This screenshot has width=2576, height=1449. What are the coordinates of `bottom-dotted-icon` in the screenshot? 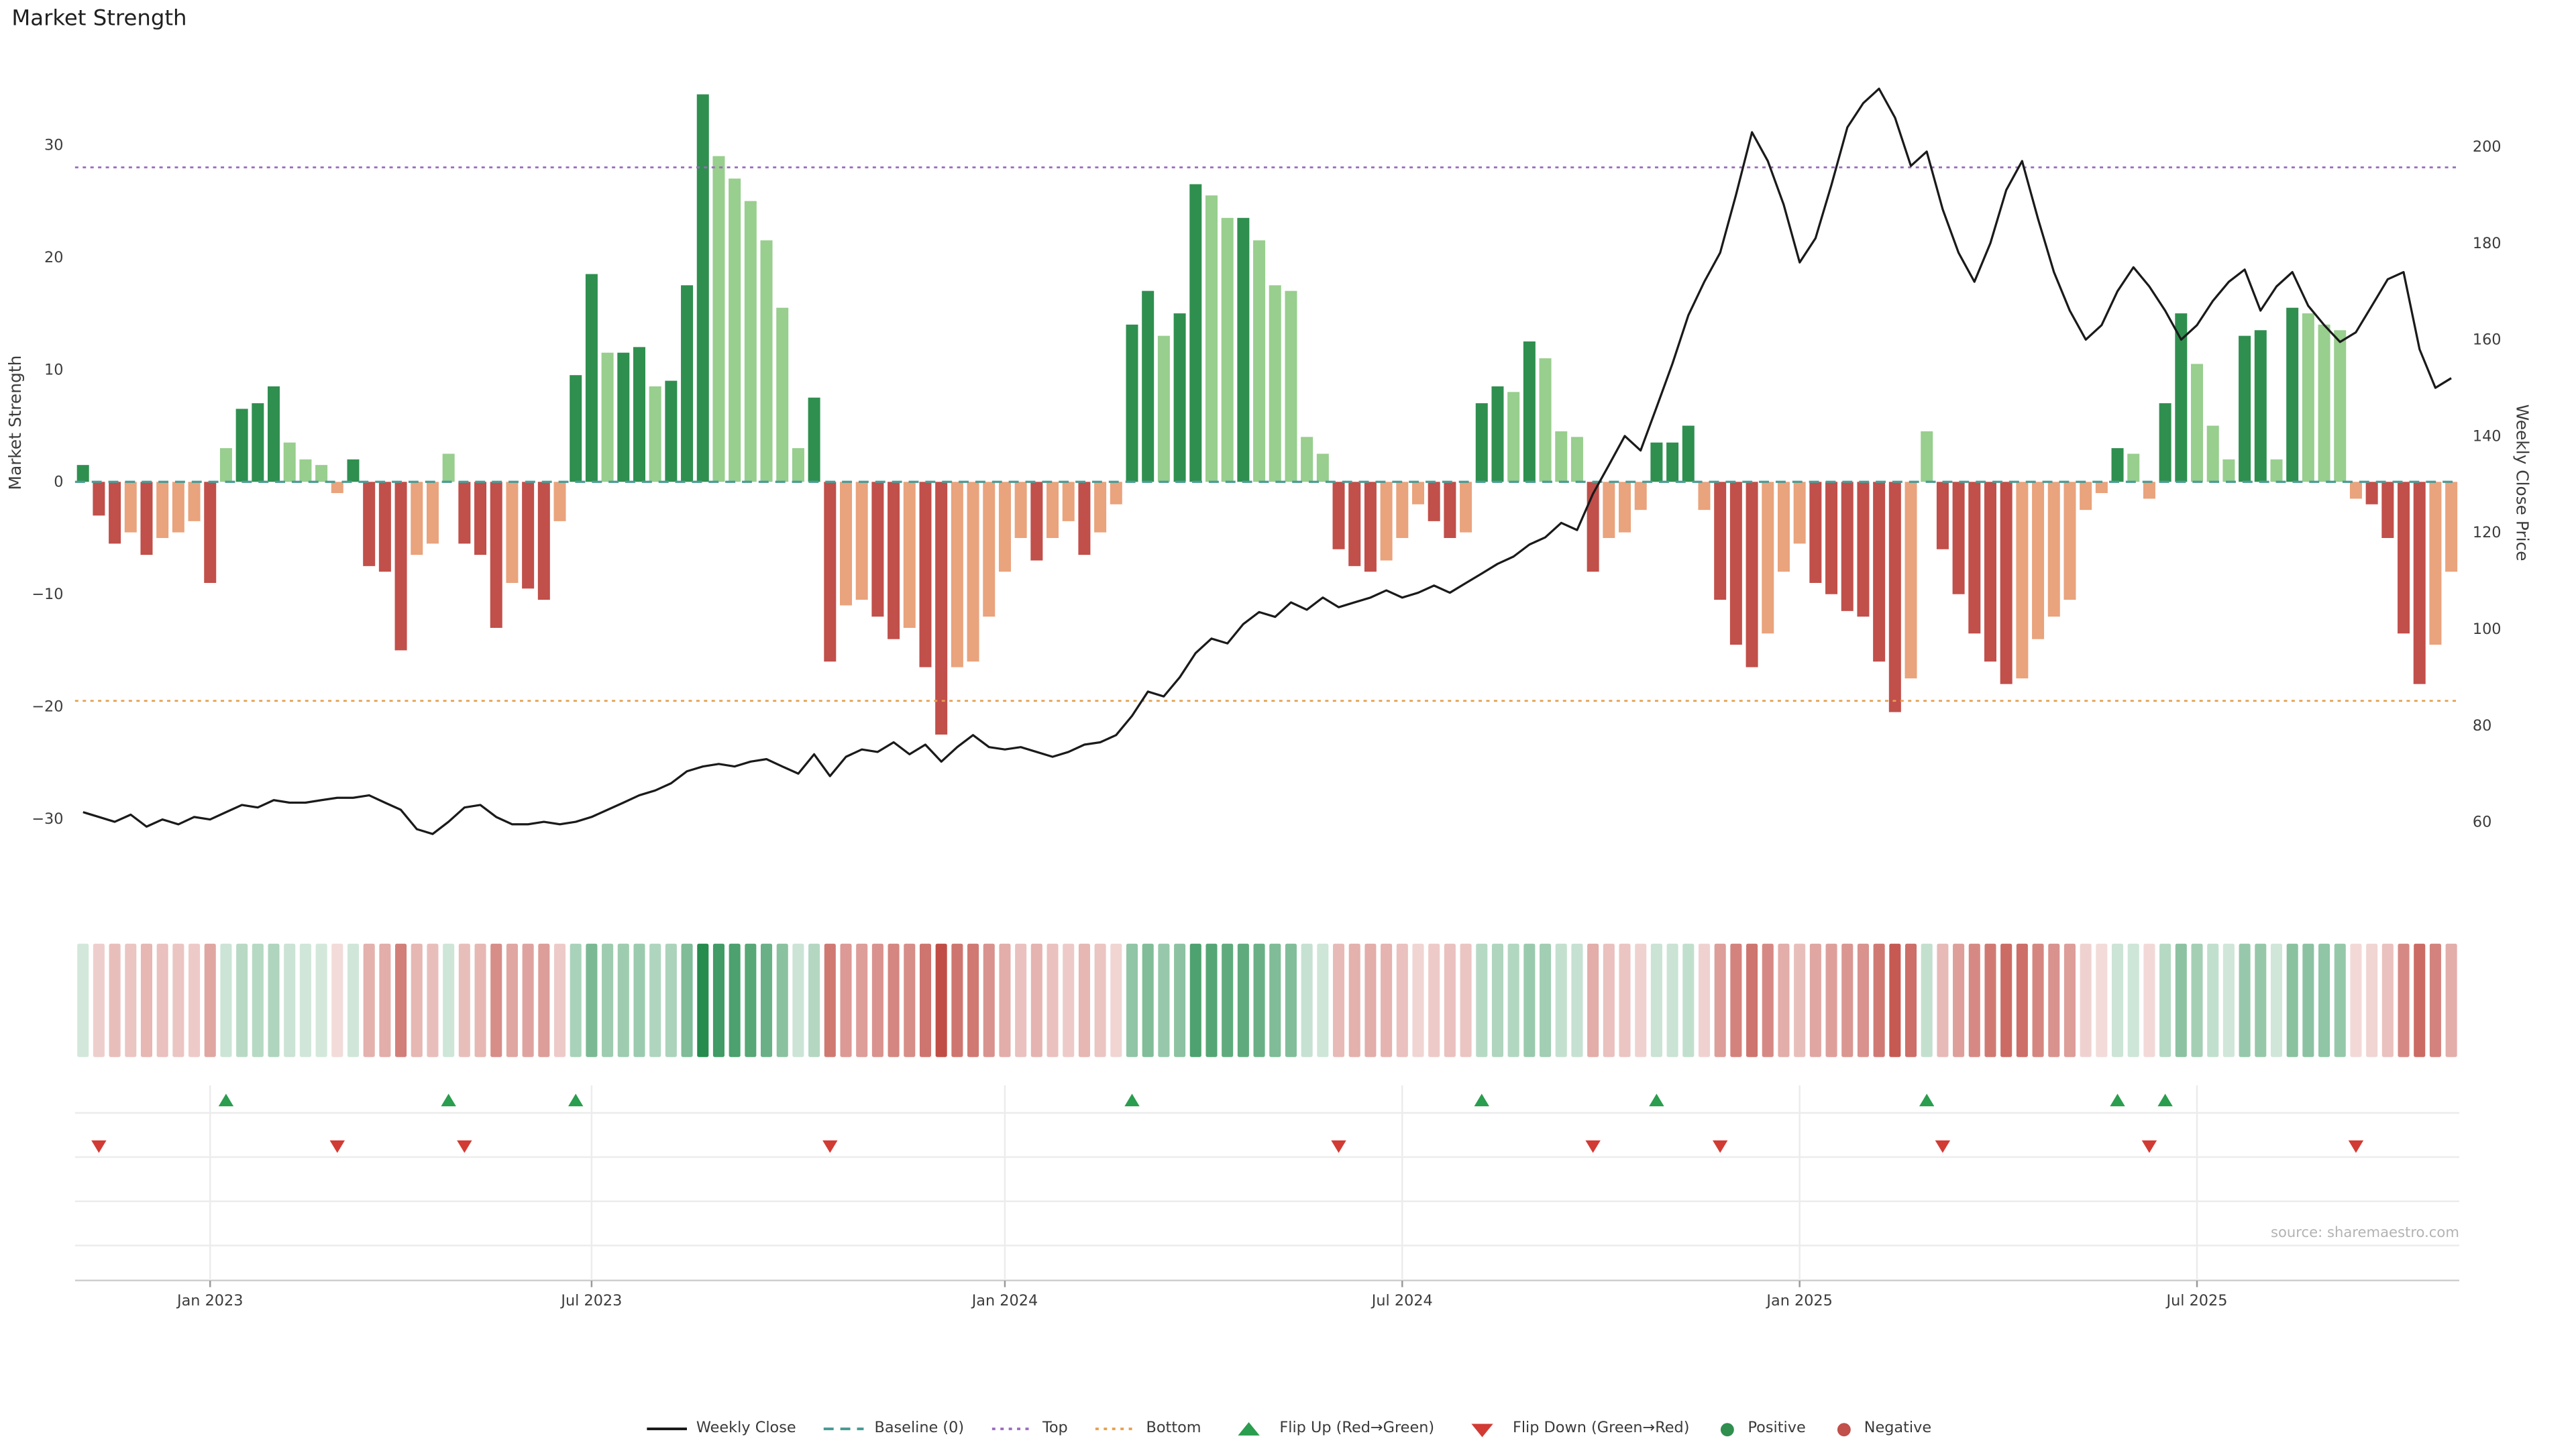 It's located at (1115, 1429).